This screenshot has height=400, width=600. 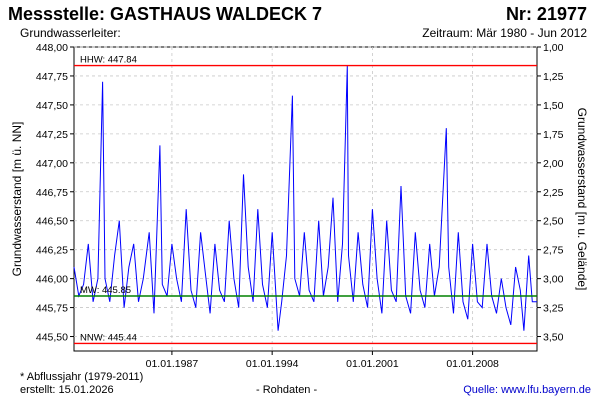 What do you see at coordinates (504, 33) in the screenshot?
I see `period-label: Zeitraum: Mär 1980 - Jun 2012` at bounding box center [504, 33].